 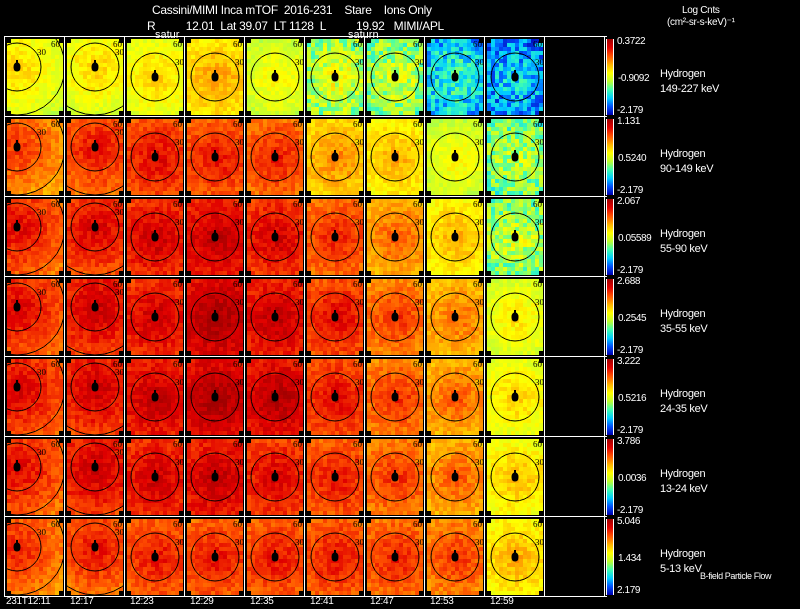 I want to click on colorbar-max-label: 2.067, so click(x=629, y=201).